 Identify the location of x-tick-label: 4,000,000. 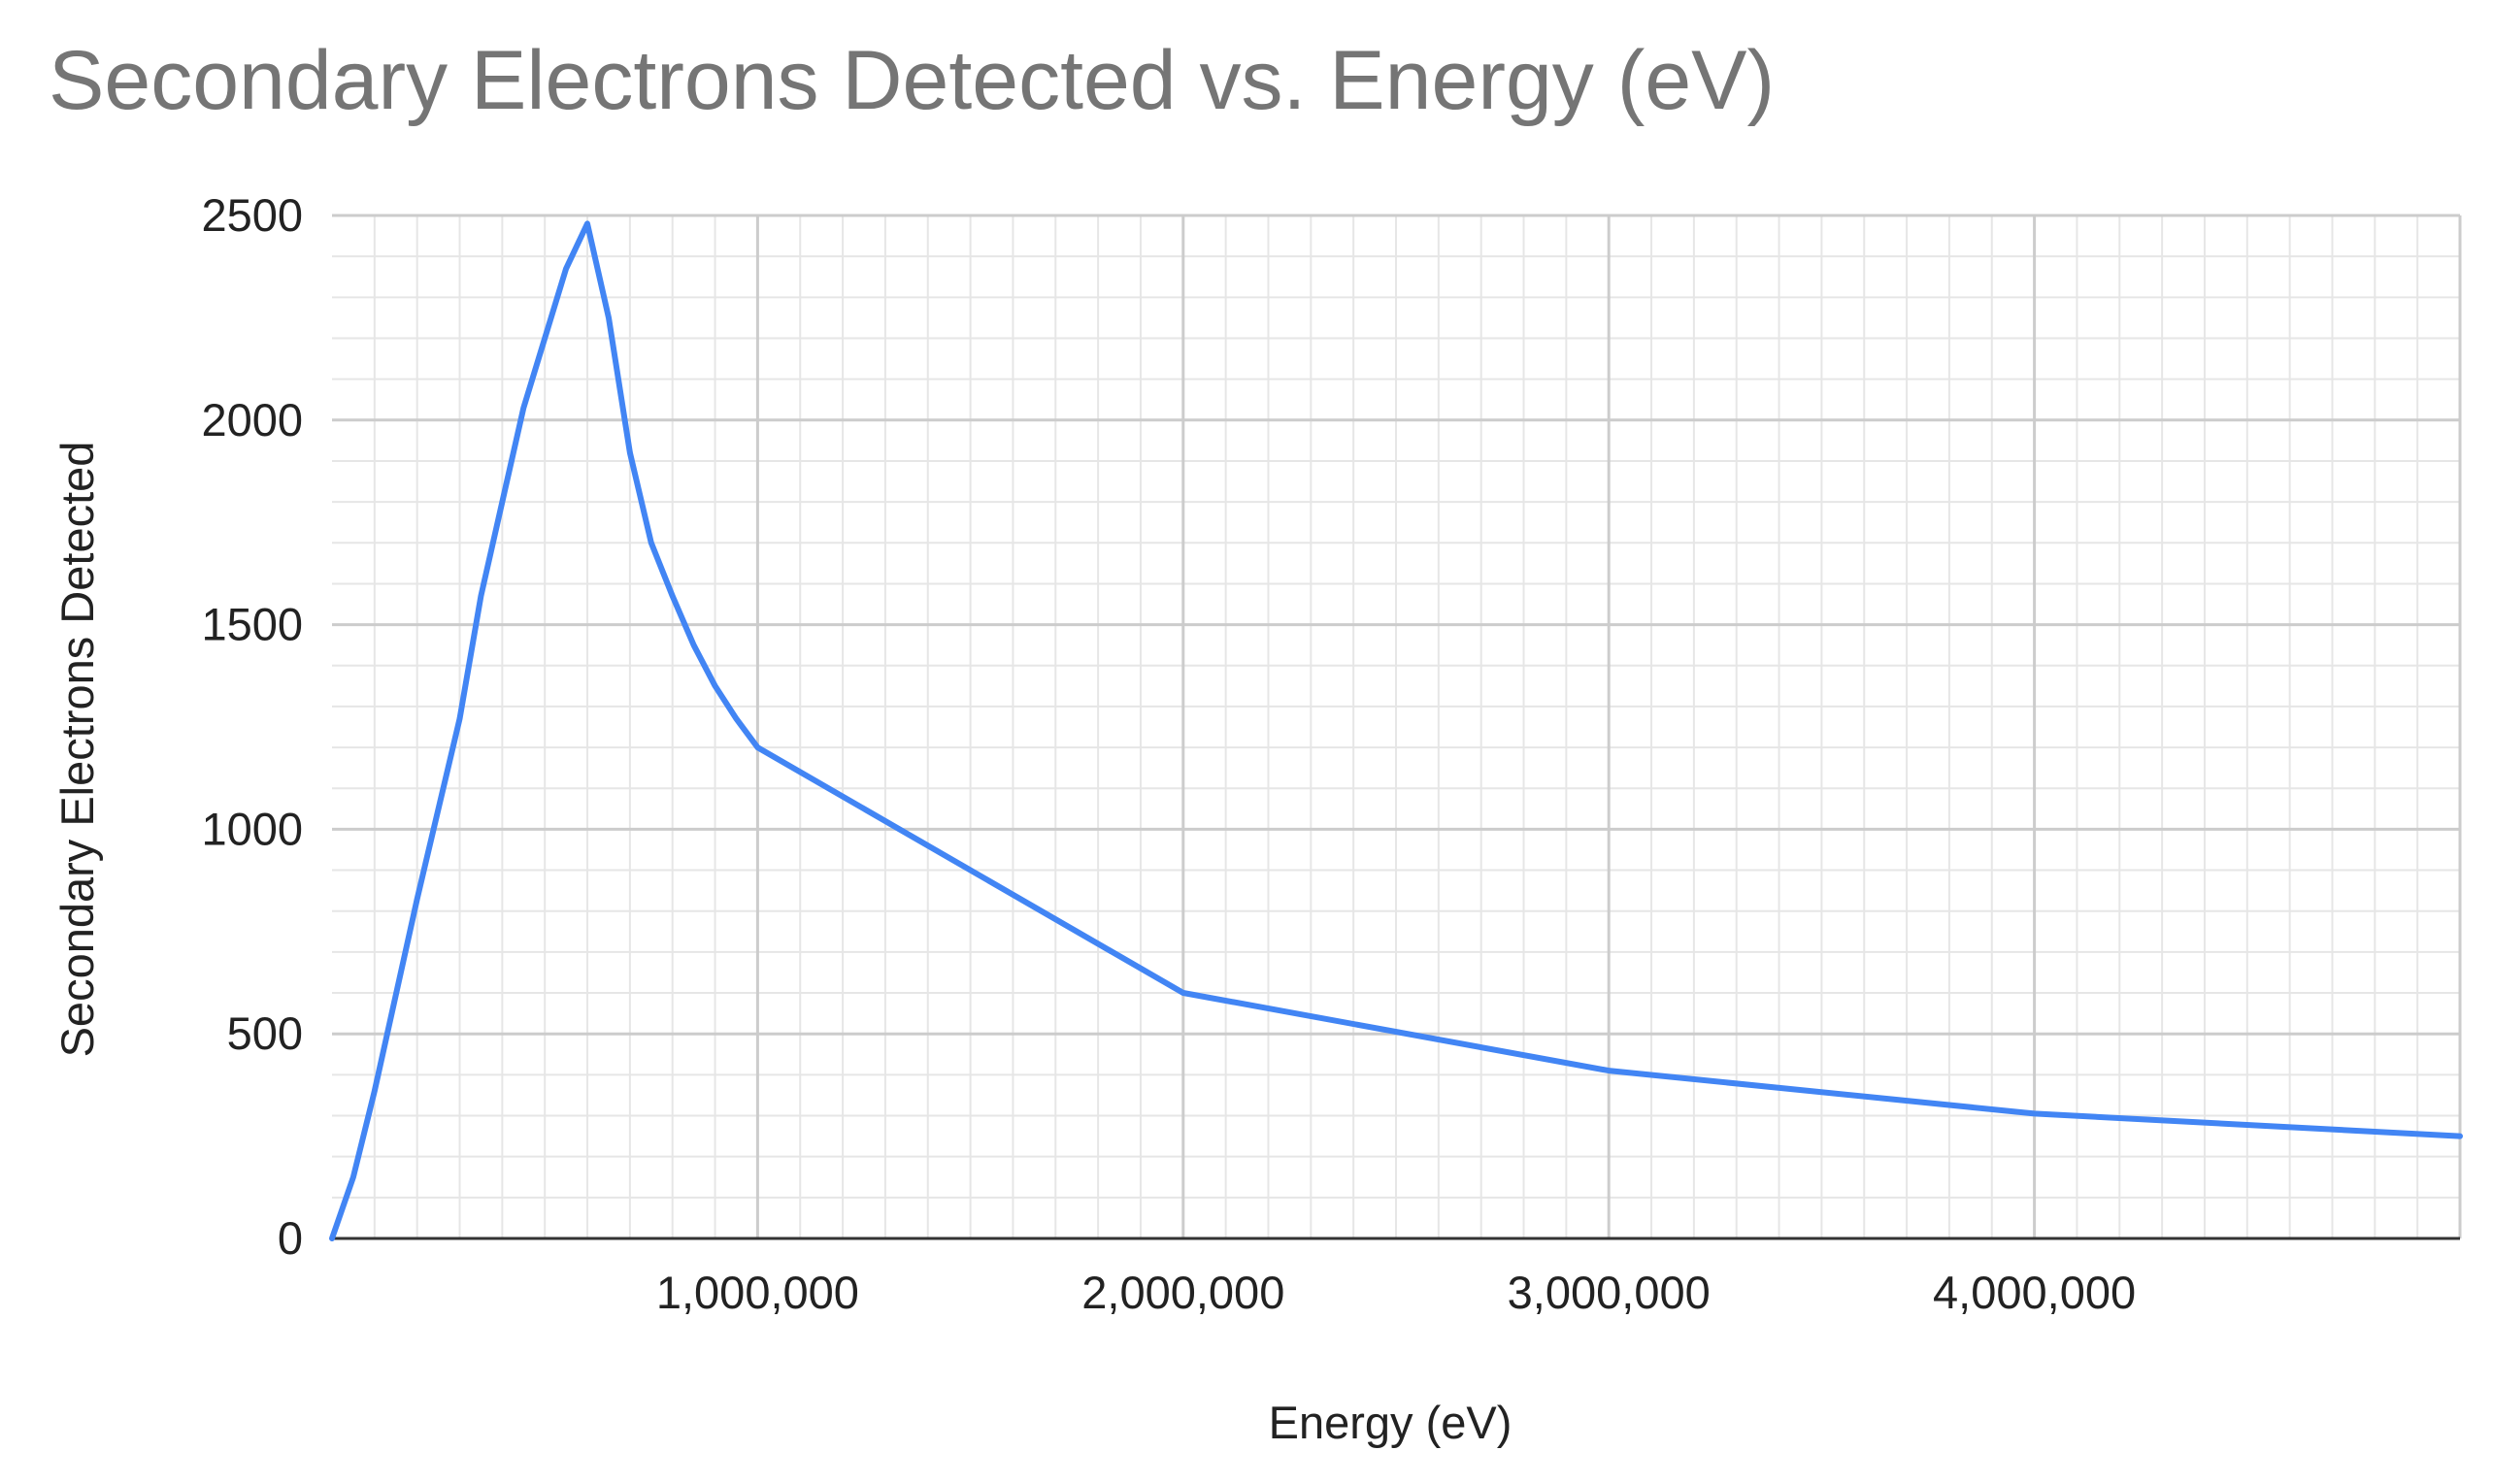
(2035, 1292).